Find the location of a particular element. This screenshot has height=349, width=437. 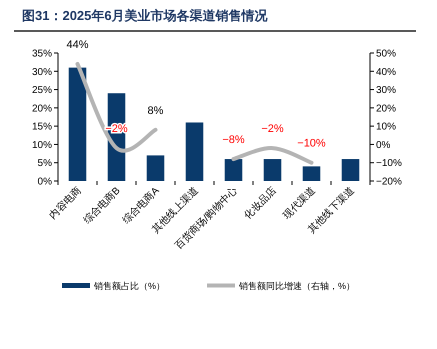

legend-label: 销售额同比增速（右轴，%） is located at coordinates (297, 286).